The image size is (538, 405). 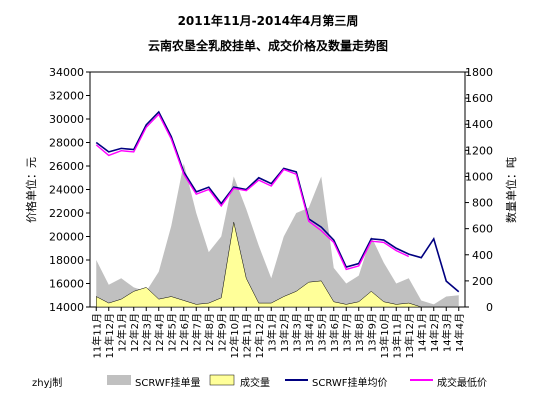 What do you see at coordinates (121, 332) in the screenshot?
I see `x-tick-label: 12年1月` at bounding box center [121, 332].